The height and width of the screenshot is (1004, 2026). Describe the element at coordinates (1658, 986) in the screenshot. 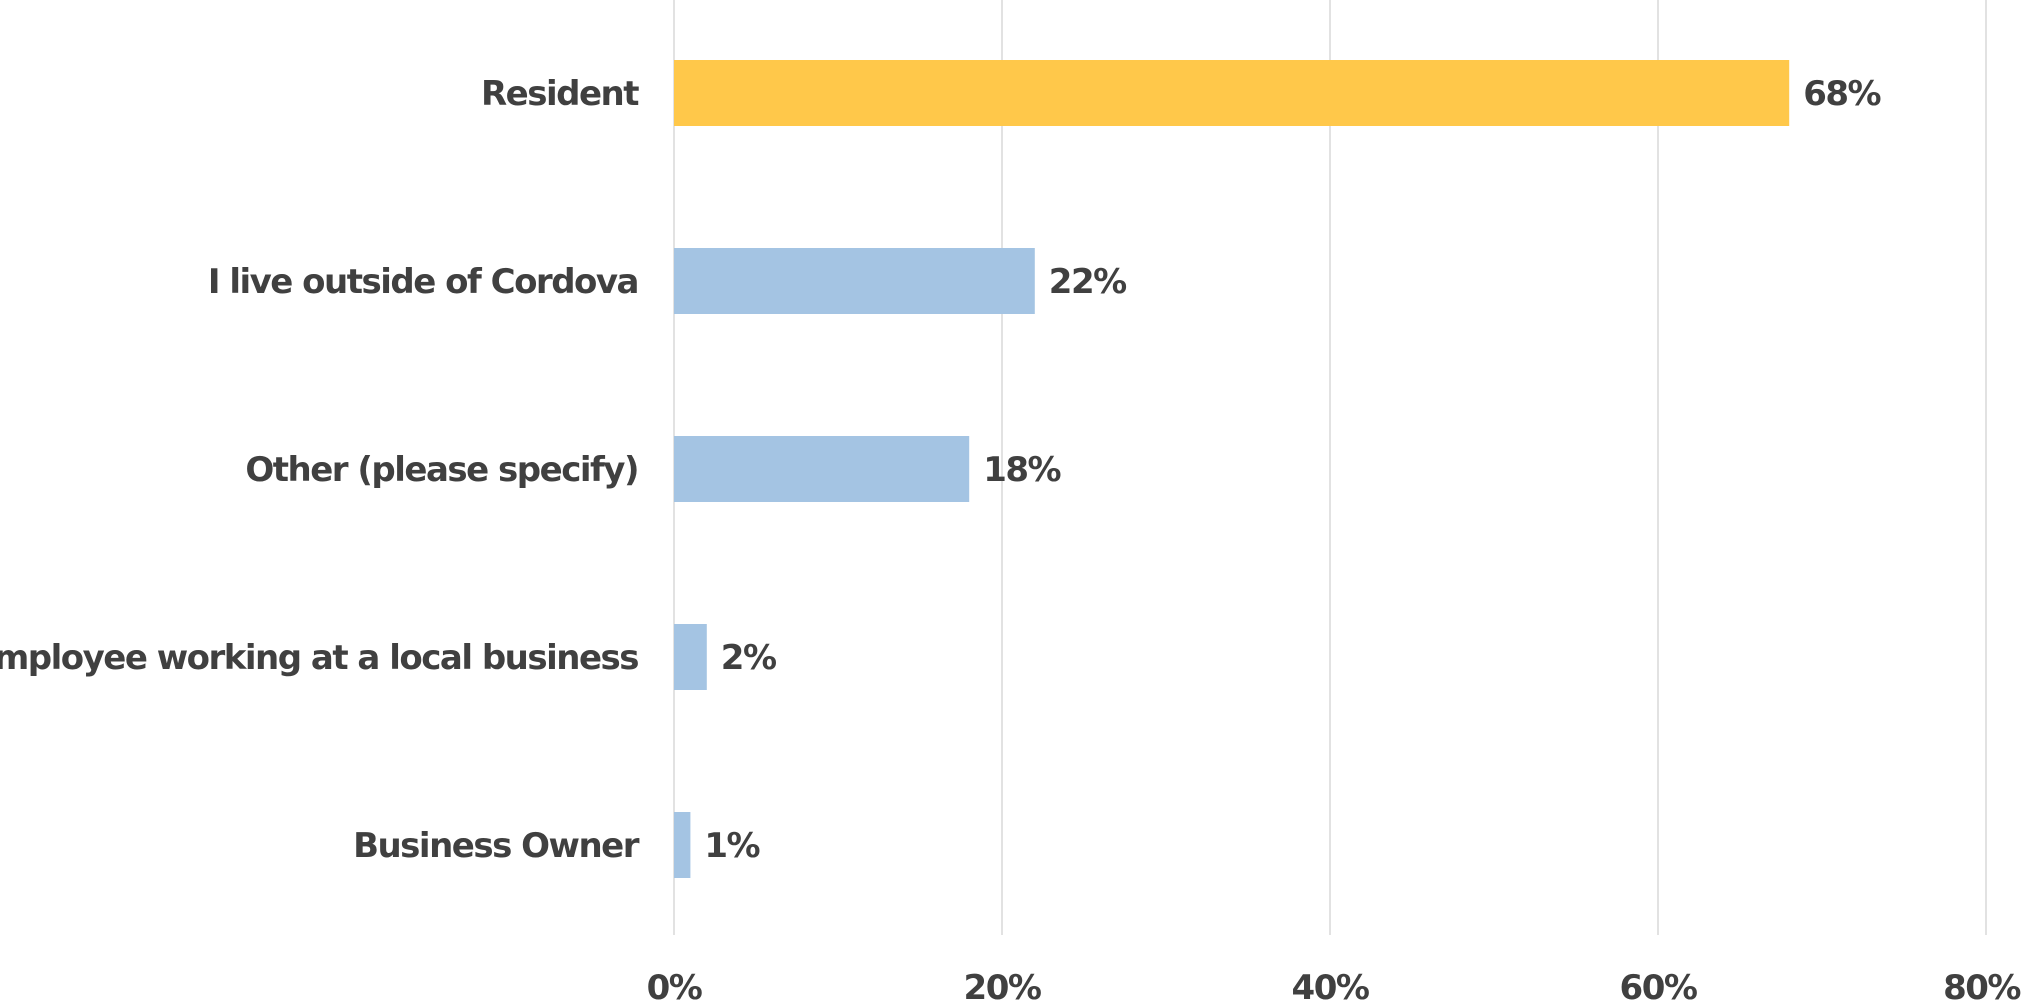

I see `x-tick-label: 60%` at that location.